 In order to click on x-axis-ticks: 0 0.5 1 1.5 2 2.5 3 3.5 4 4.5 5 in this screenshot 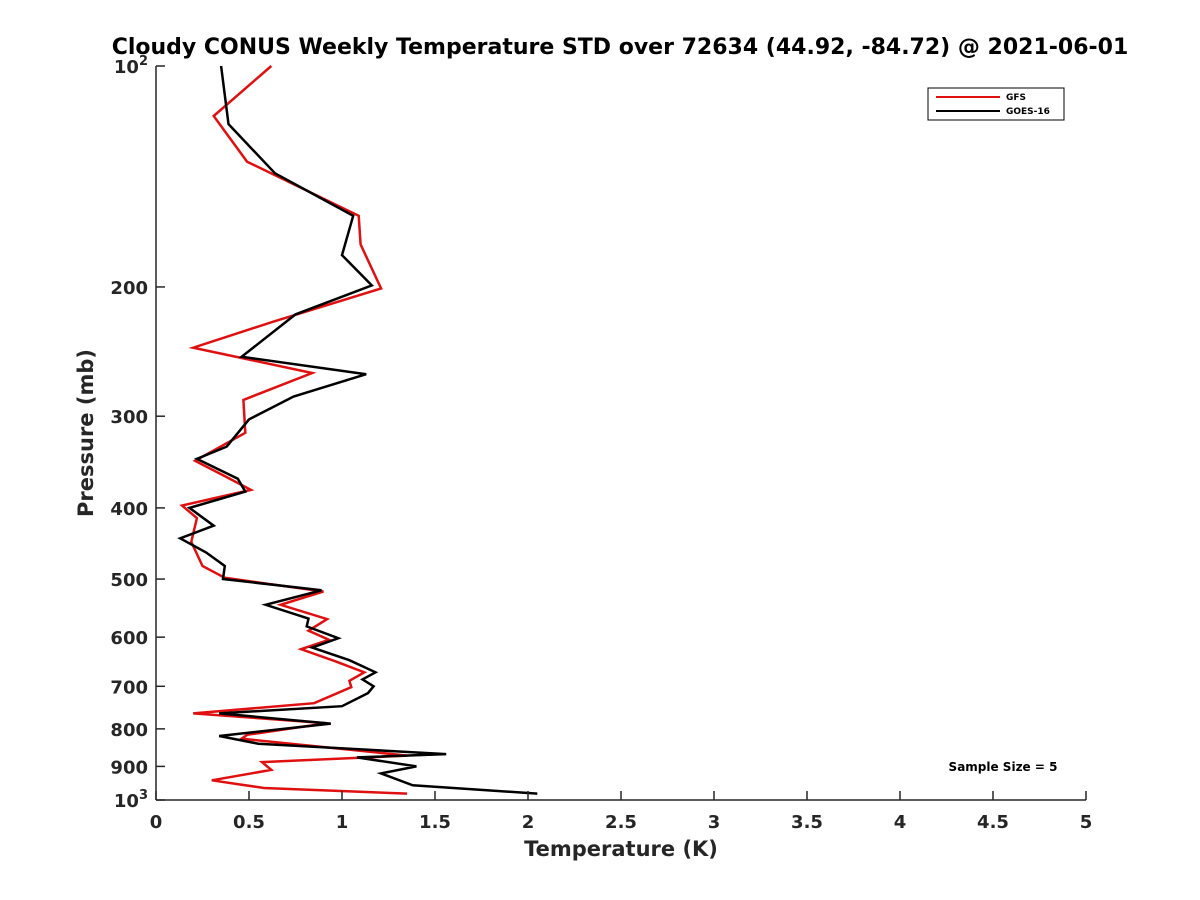, I will do `click(621, 812)`.